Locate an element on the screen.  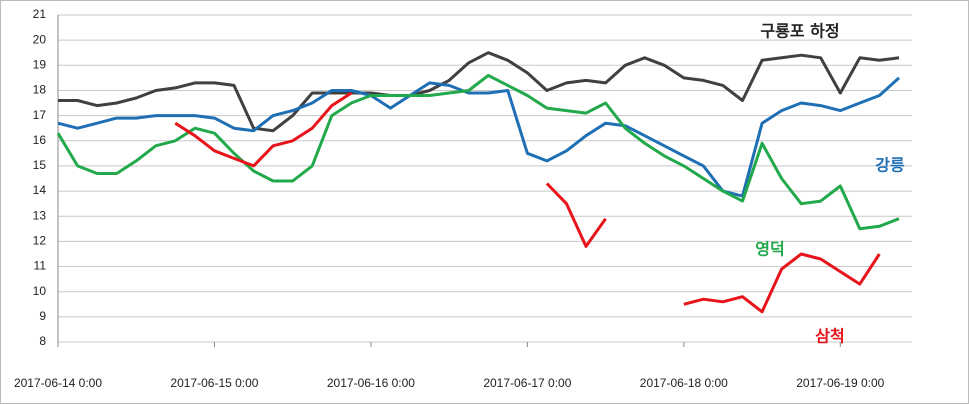
y-tick-label: 10 is located at coordinates (40, 291).